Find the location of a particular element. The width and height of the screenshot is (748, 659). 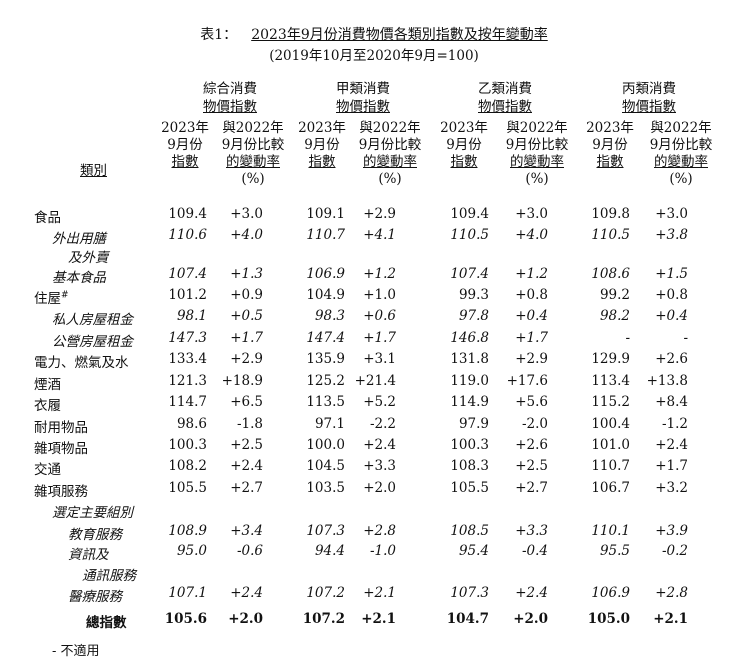

group-header-composite: 綜合消費 物價指數 is located at coordinates (230, 98).